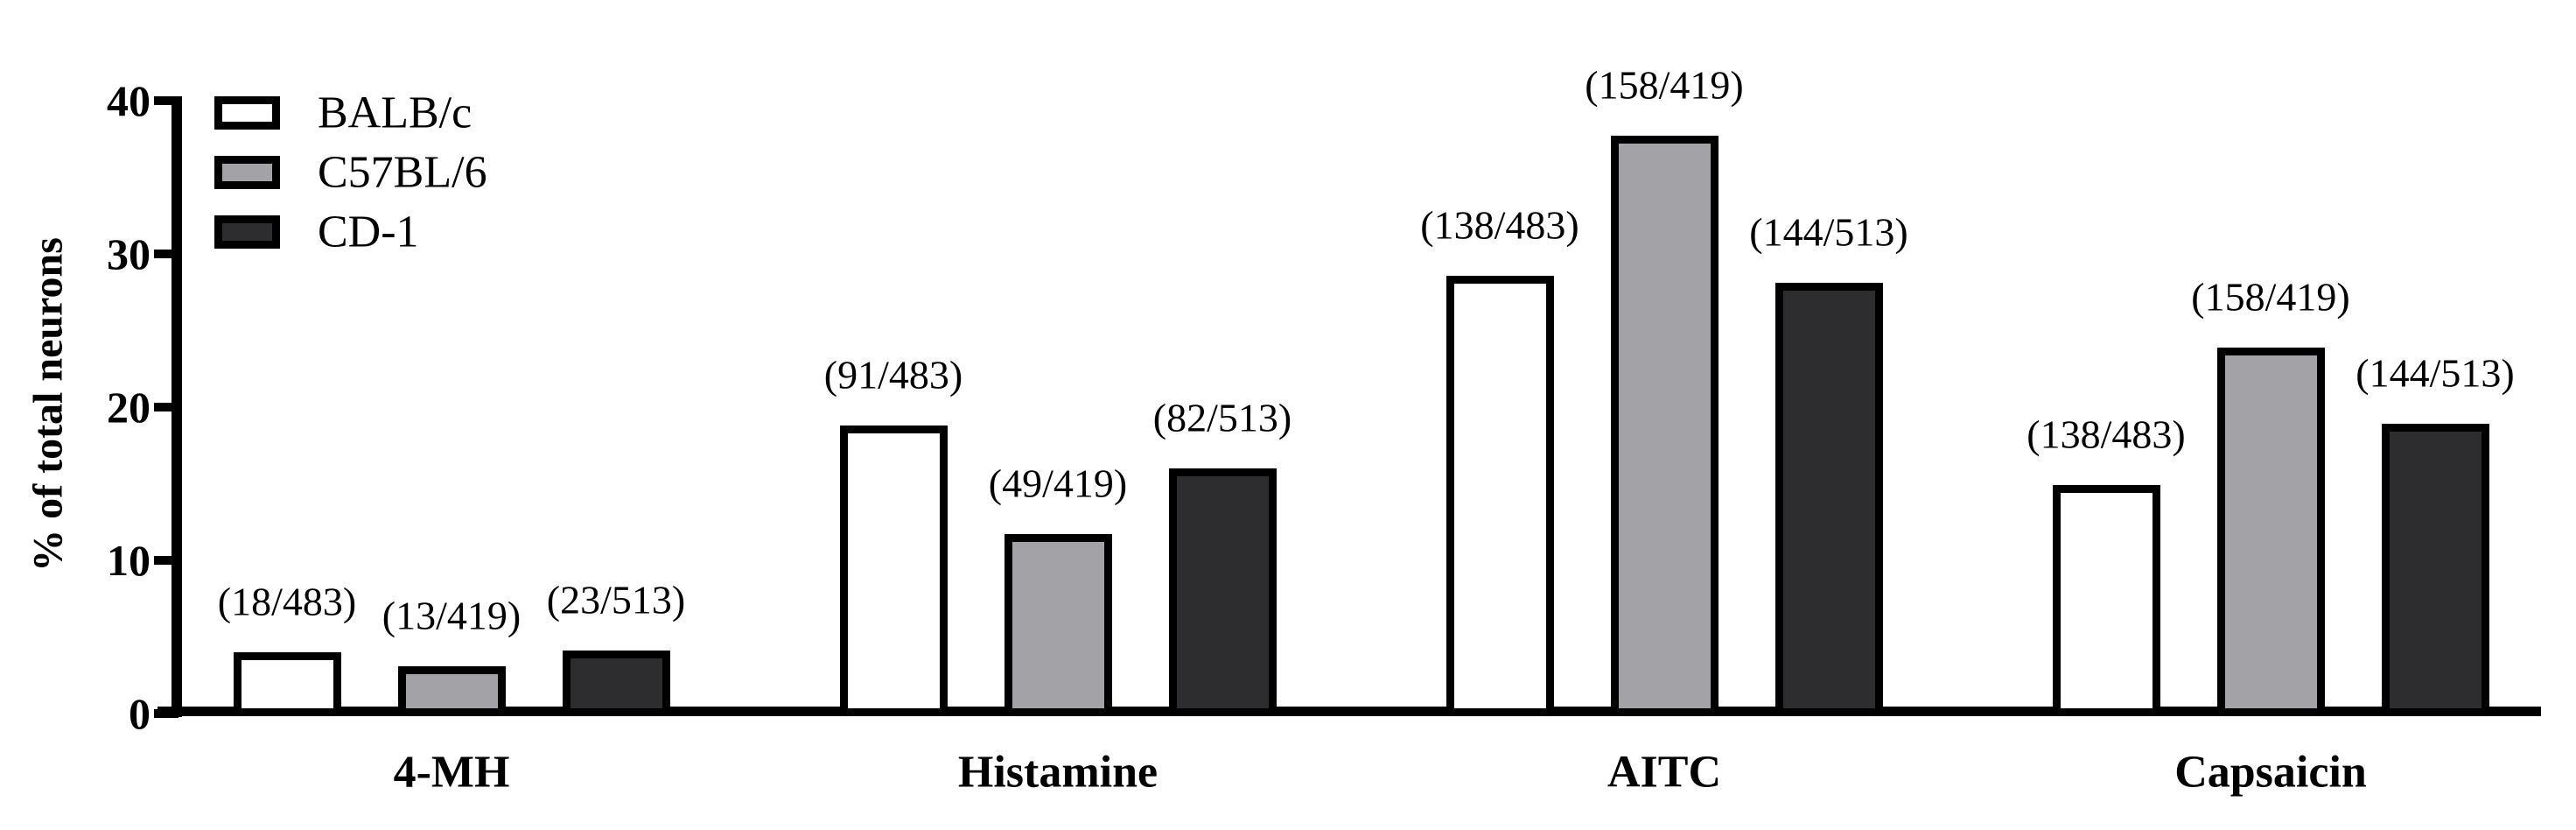 Image resolution: width=2576 pixels, height=830 pixels. What do you see at coordinates (1057, 772) in the screenshot?
I see `category-label: Histamine` at bounding box center [1057, 772].